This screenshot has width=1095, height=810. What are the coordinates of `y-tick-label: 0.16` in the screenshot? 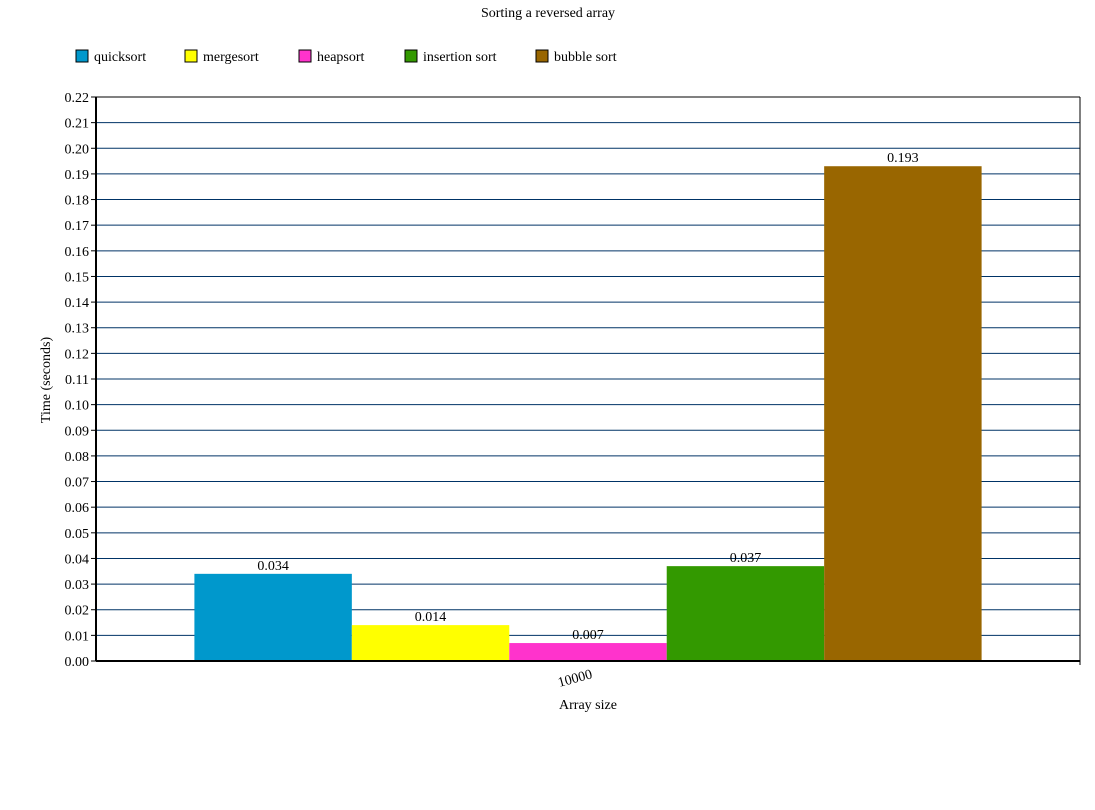 It's located at (77, 252).